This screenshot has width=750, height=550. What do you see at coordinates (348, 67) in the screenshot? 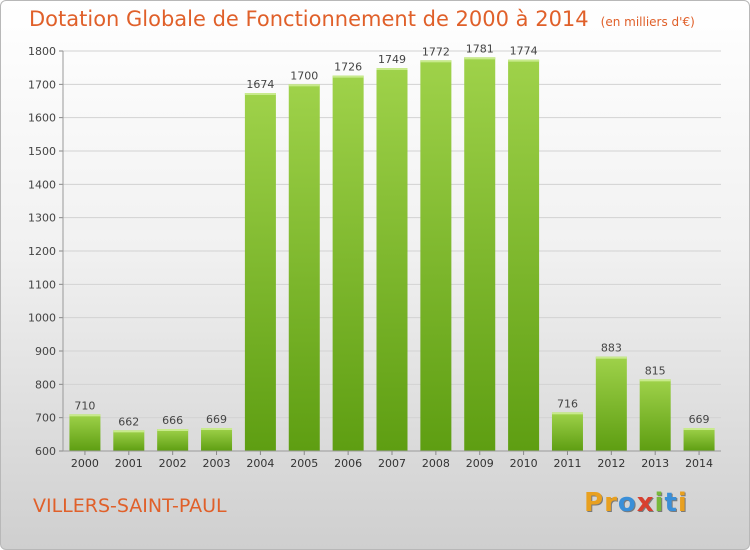
I see `bar-value-label: 1726` at bounding box center [348, 67].